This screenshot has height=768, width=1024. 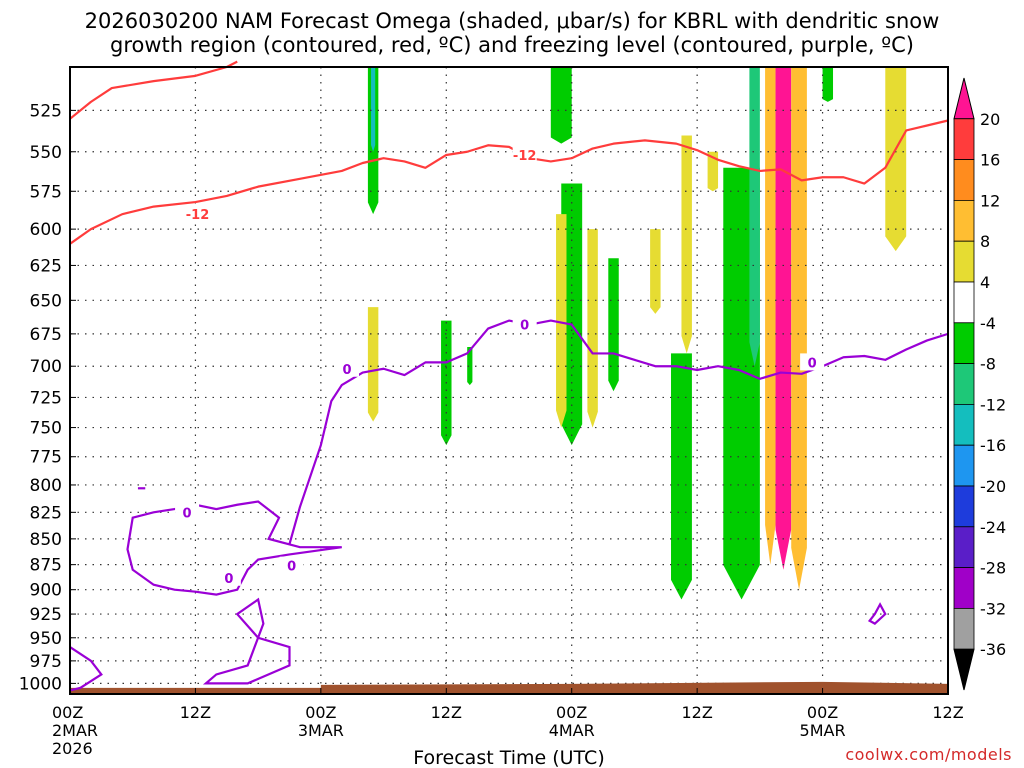 I want to click on colorbar-label: 8, so click(x=985, y=241).